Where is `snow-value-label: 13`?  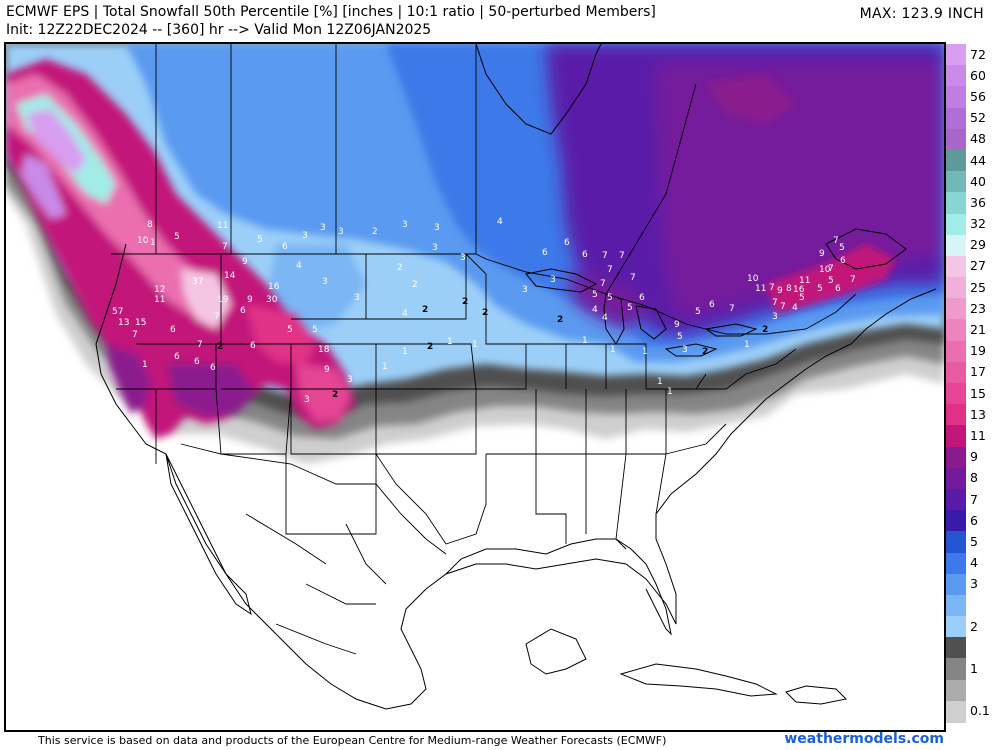
snow-value-label: 13 is located at coordinates (123, 323).